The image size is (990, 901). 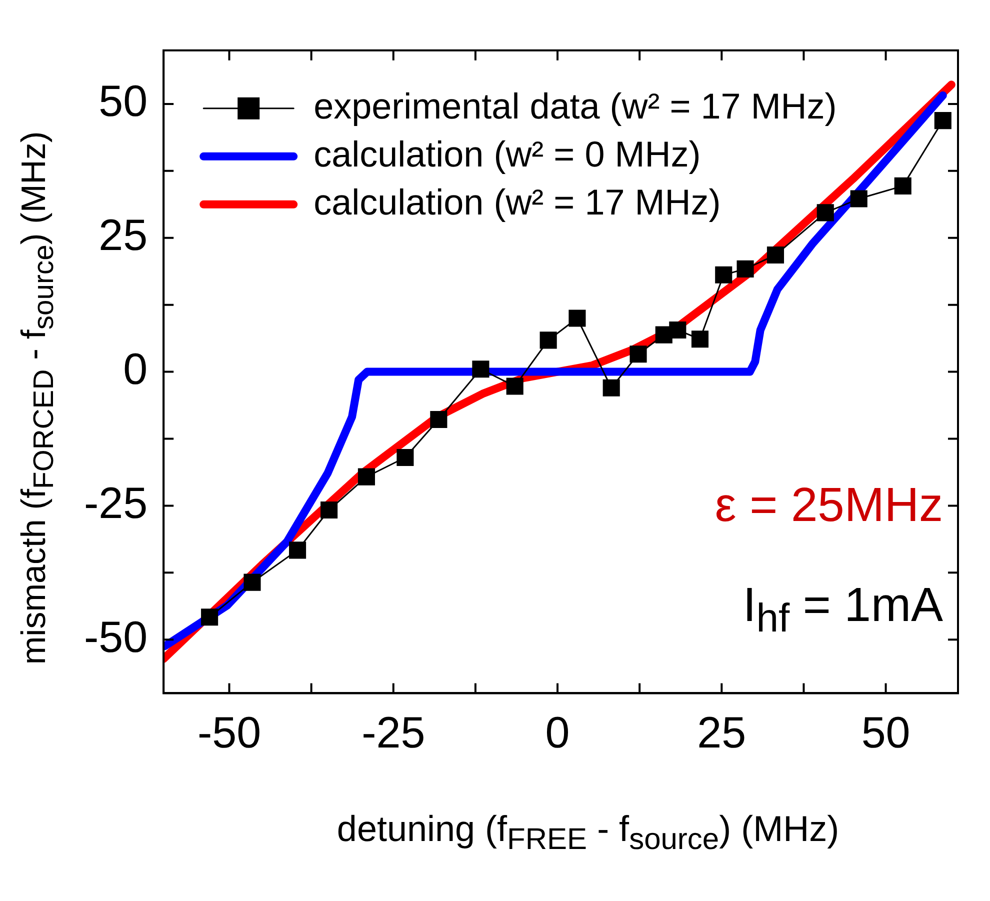 What do you see at coordinates (116, 637) in the screenshot?
I see `y-tick-label: -50` at bounding box center [116, 637].